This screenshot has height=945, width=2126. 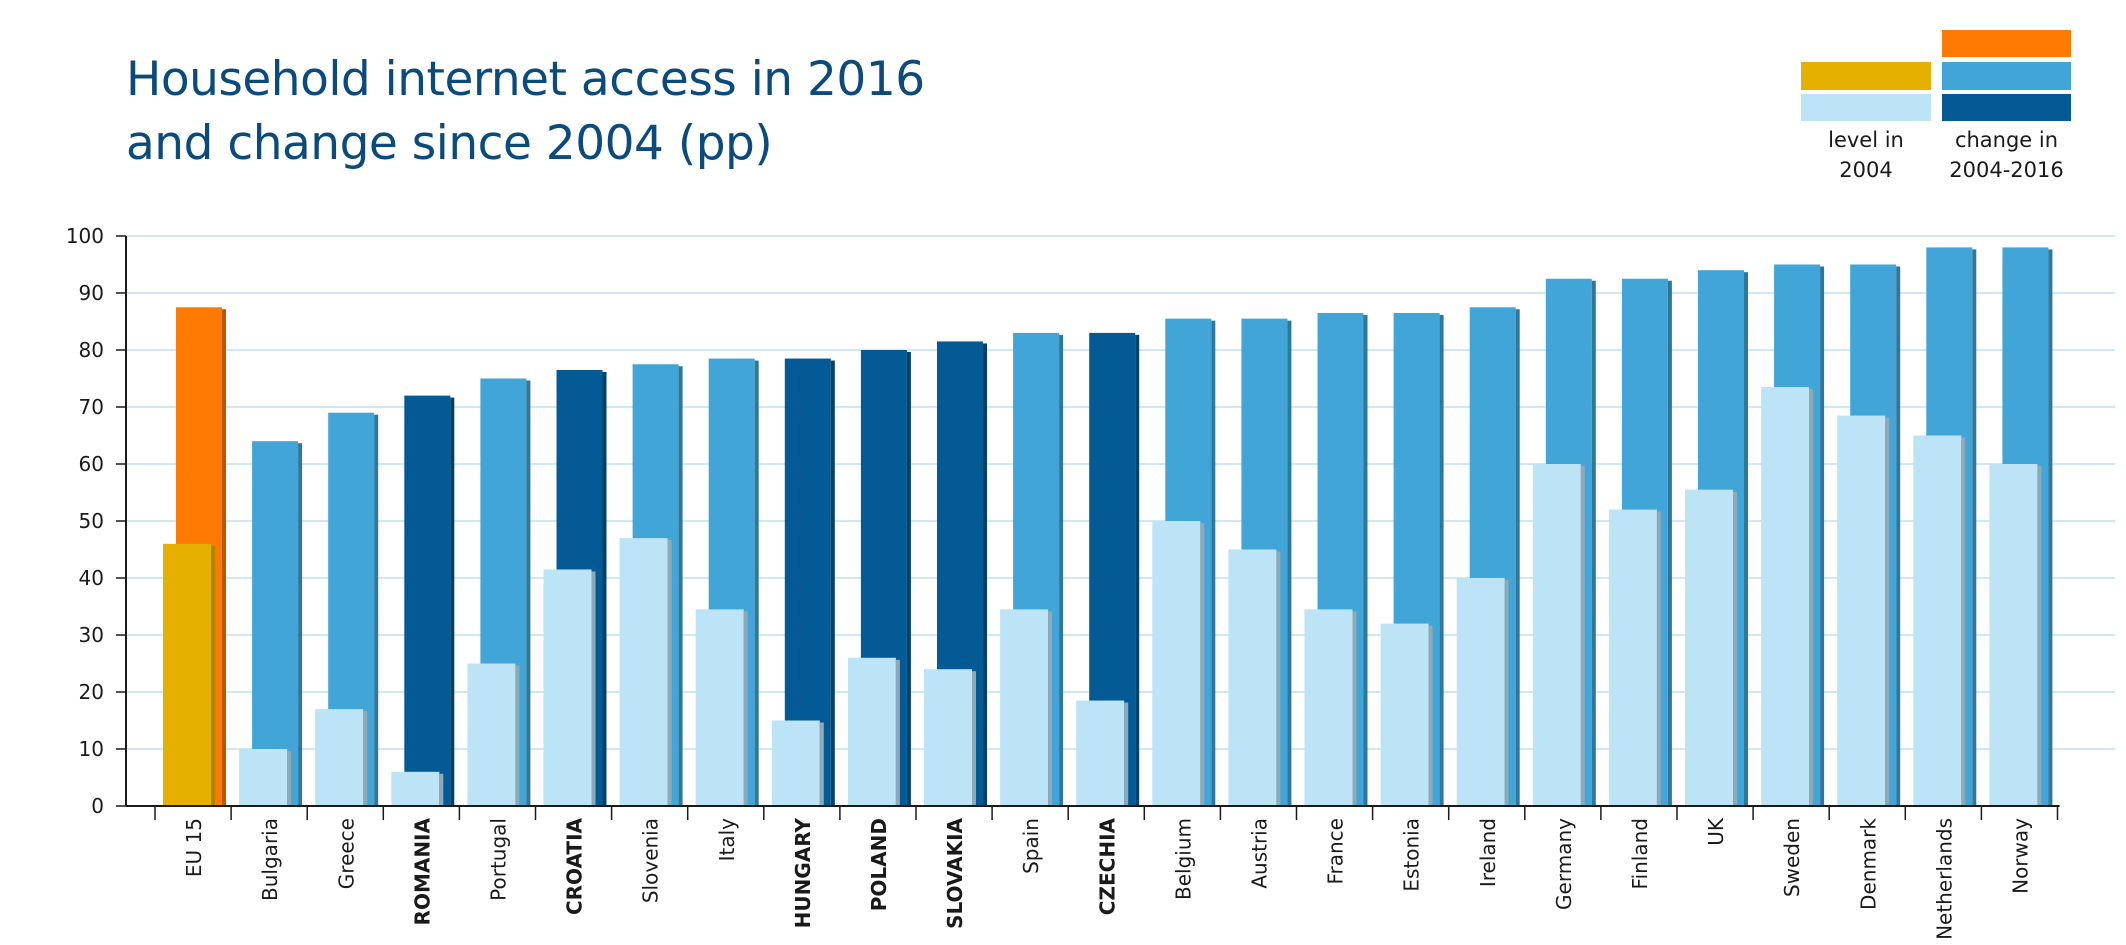 What do you see at coordinates (1259, 853) in the screenshot?
I see `category-label: Austria` at bounding box center [1259, 853].